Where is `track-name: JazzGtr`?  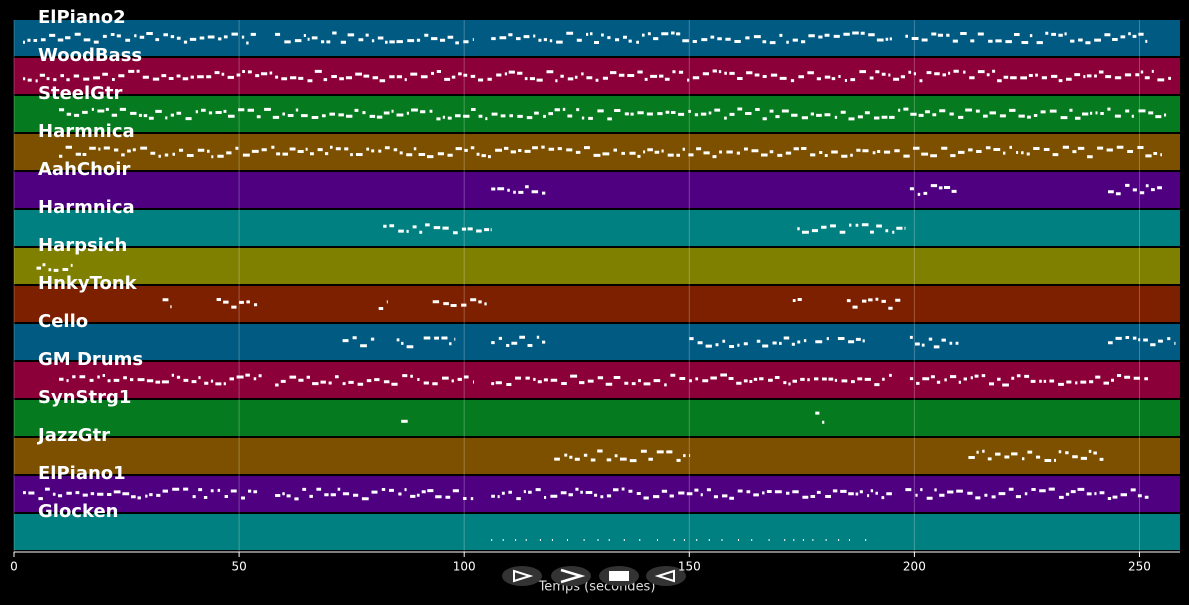 track-name: JazzGtr is located at coordinates (73, 435).